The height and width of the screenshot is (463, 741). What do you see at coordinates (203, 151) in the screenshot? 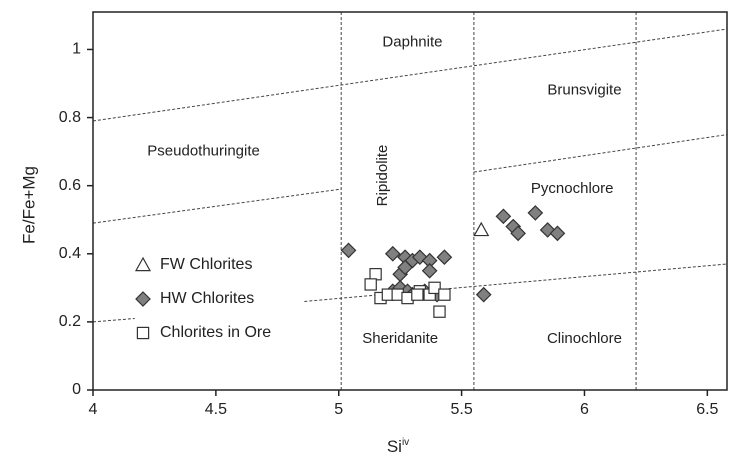
I see `region-label: Pseudothuringite` at bounding box center [203, 151].